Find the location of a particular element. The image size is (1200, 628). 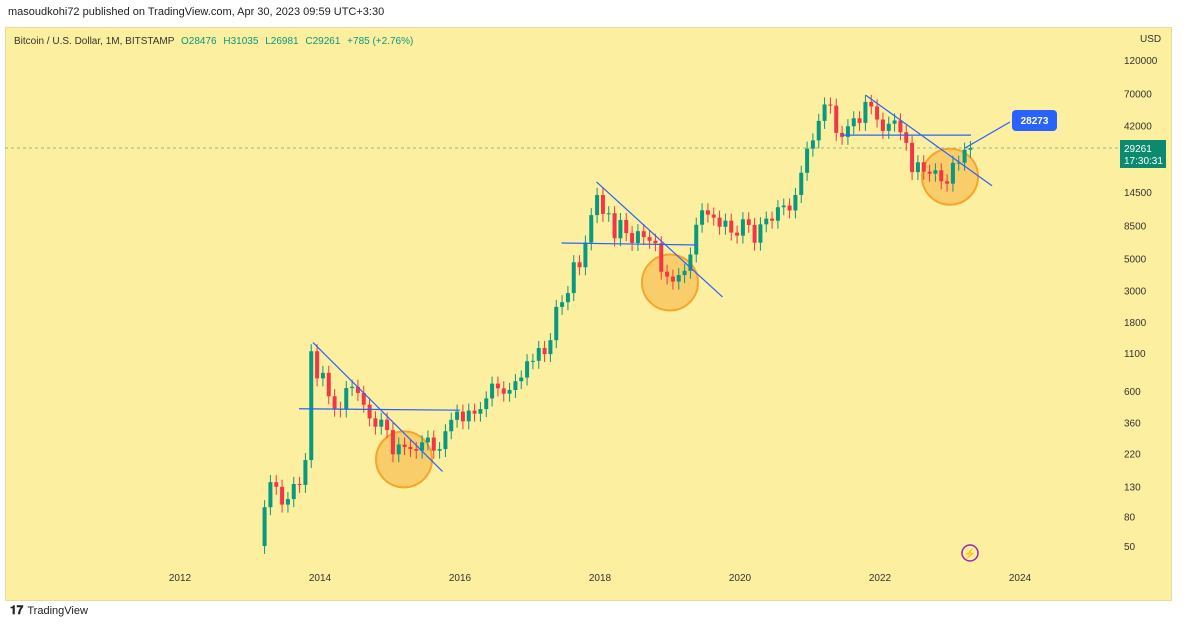

tradingview-logo: 𝟏𝟕 TradingView is located at coordinates (49, 610).